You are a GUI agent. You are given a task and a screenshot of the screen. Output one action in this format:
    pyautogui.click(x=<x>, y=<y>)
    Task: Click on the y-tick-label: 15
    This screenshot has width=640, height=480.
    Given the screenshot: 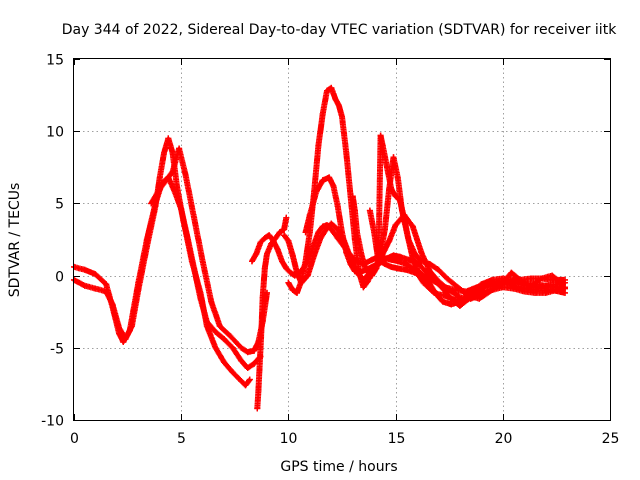 What is the action you would take?
    pyautogui.click(x=55, y=61)
    